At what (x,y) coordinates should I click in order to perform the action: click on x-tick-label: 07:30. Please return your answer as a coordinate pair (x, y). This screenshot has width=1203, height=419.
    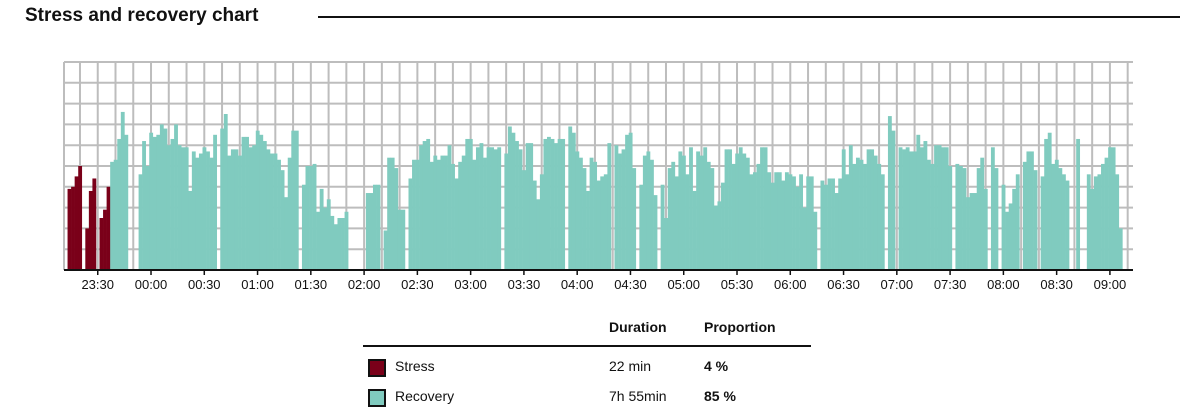
    Looking at the image, I should click on (950, 284).